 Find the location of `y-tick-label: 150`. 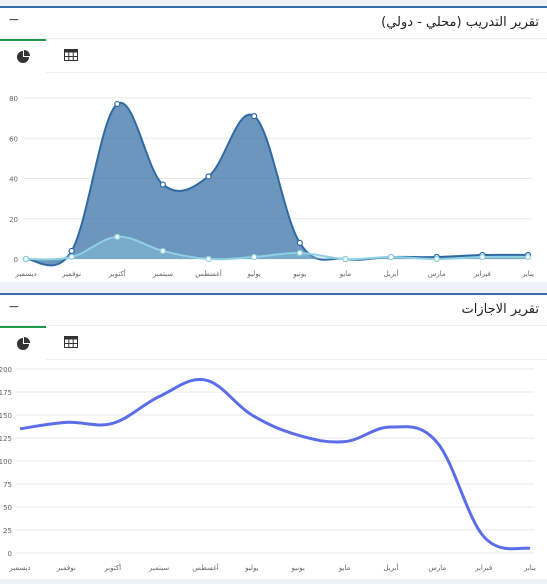

y-tick-label: 150 is located at coordinates (6, 416).